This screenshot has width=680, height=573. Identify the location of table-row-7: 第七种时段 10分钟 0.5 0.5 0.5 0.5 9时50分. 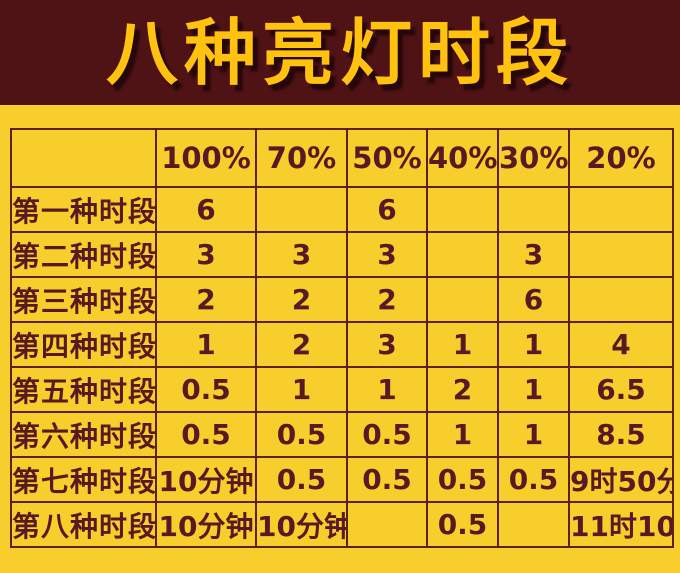
(342, 479).